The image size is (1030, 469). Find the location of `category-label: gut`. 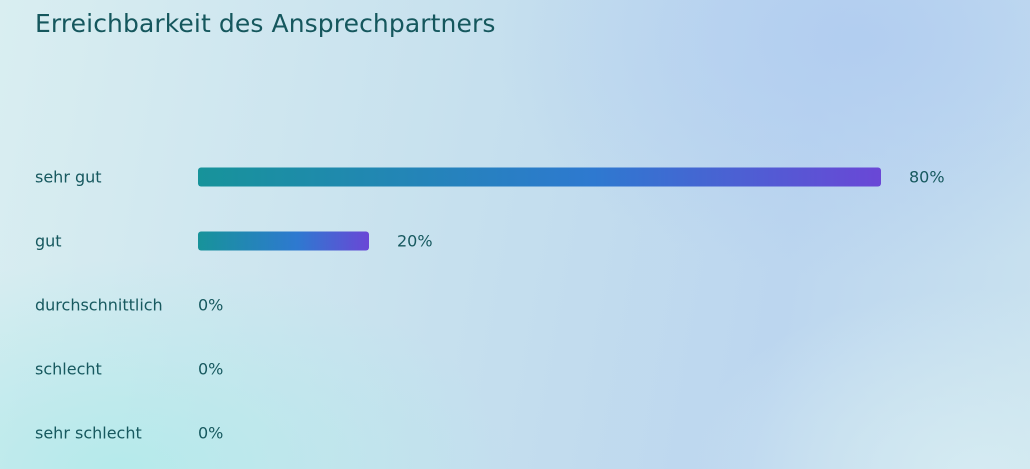

category-label: gut is located at coordinates (48, 241).